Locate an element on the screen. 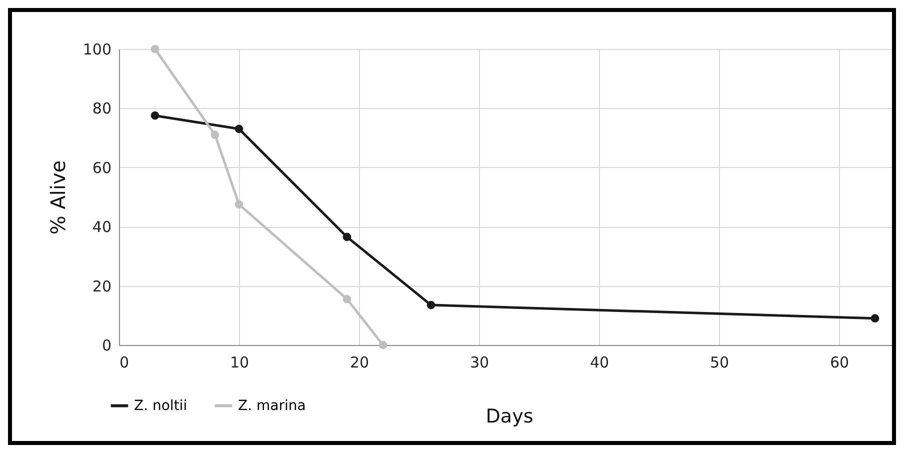  x-tick-label: 0 is located at coordinates (125, 363).